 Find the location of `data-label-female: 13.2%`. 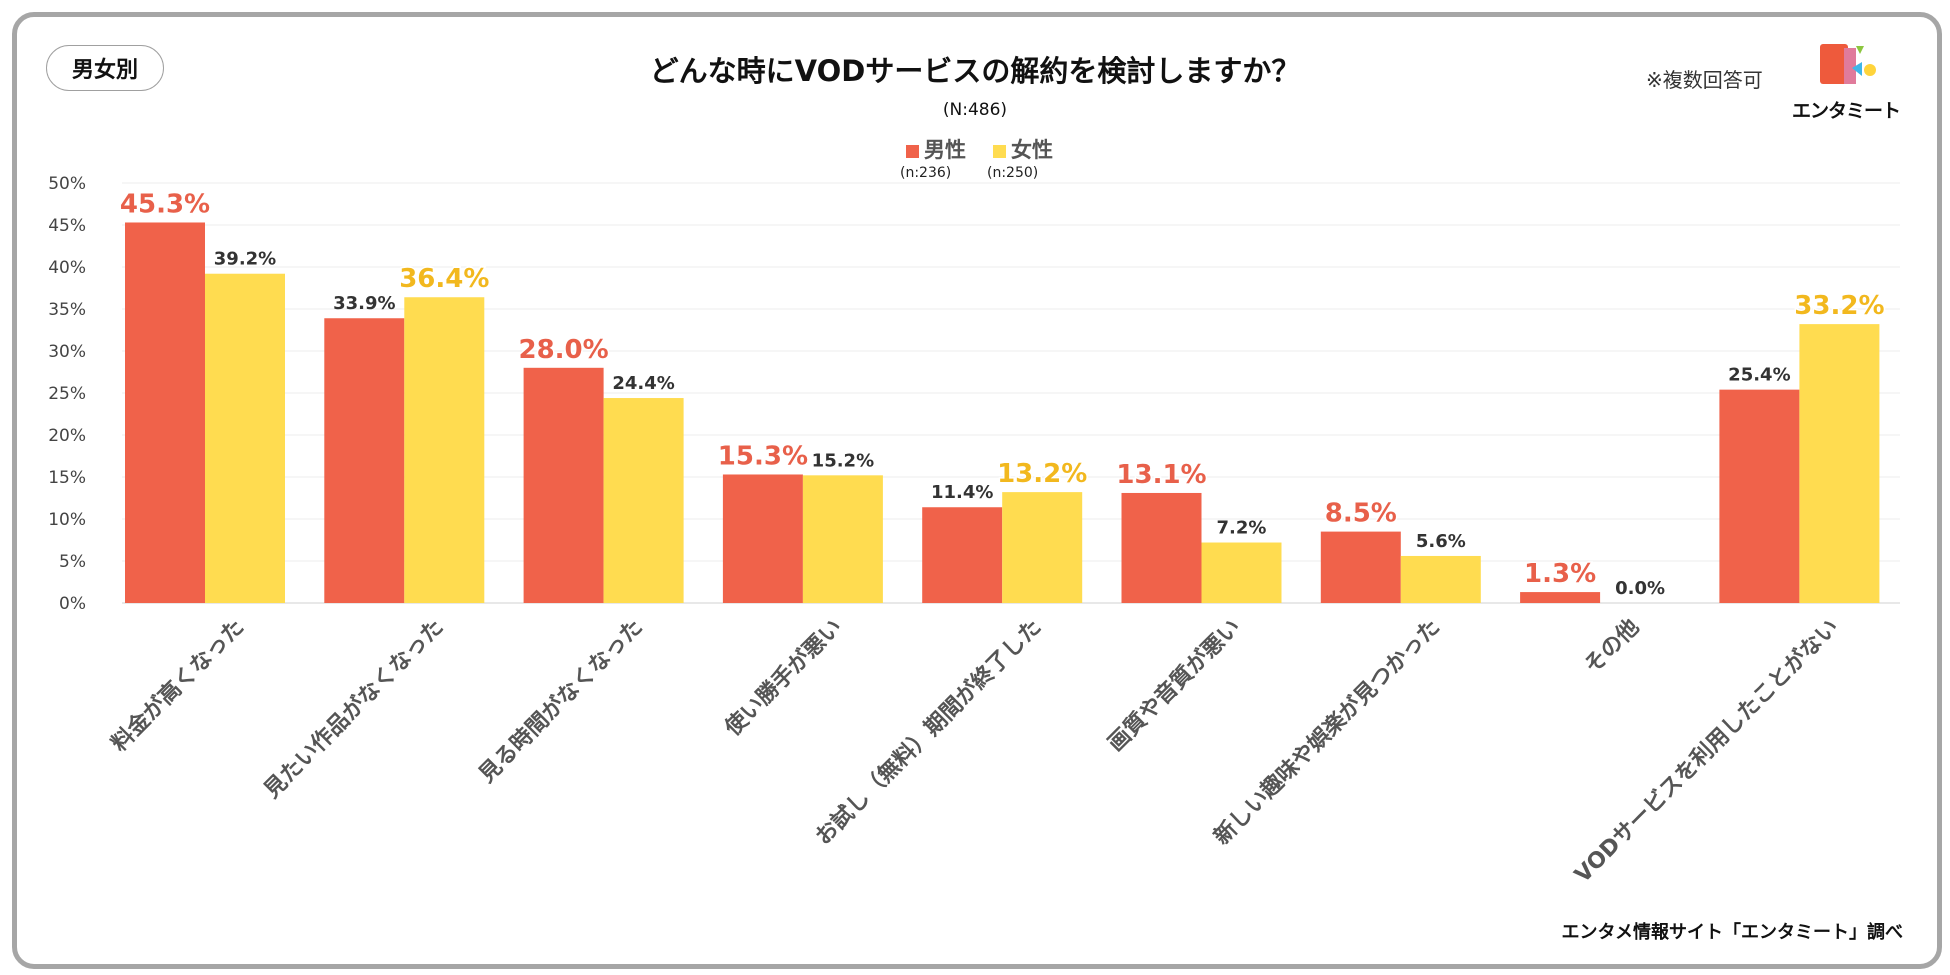

data-label-female: 13.2% is located at coordinates (1042, 474).